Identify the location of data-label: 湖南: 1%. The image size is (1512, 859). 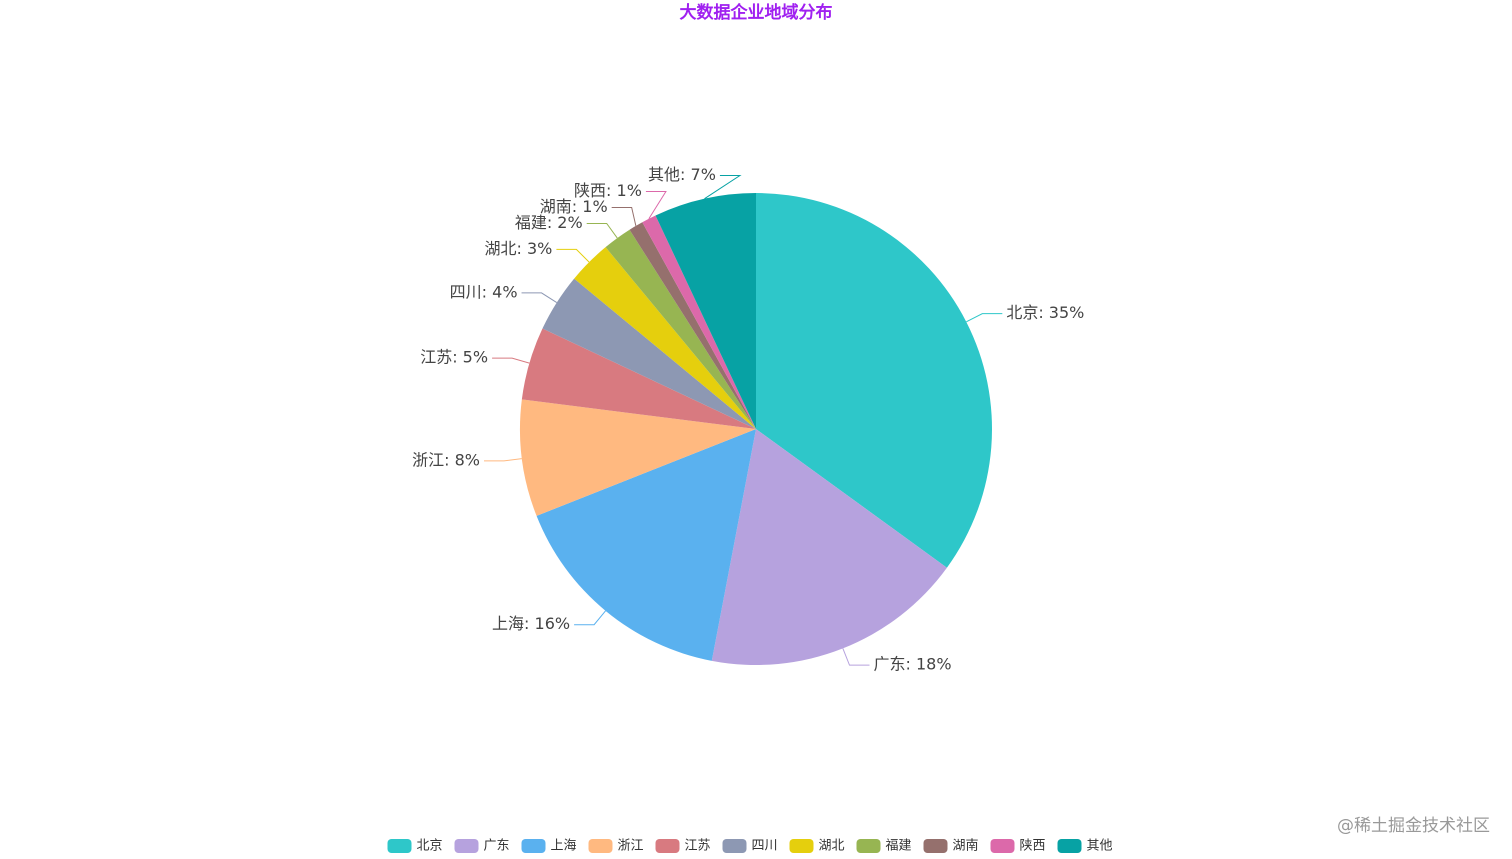
(574, 206).